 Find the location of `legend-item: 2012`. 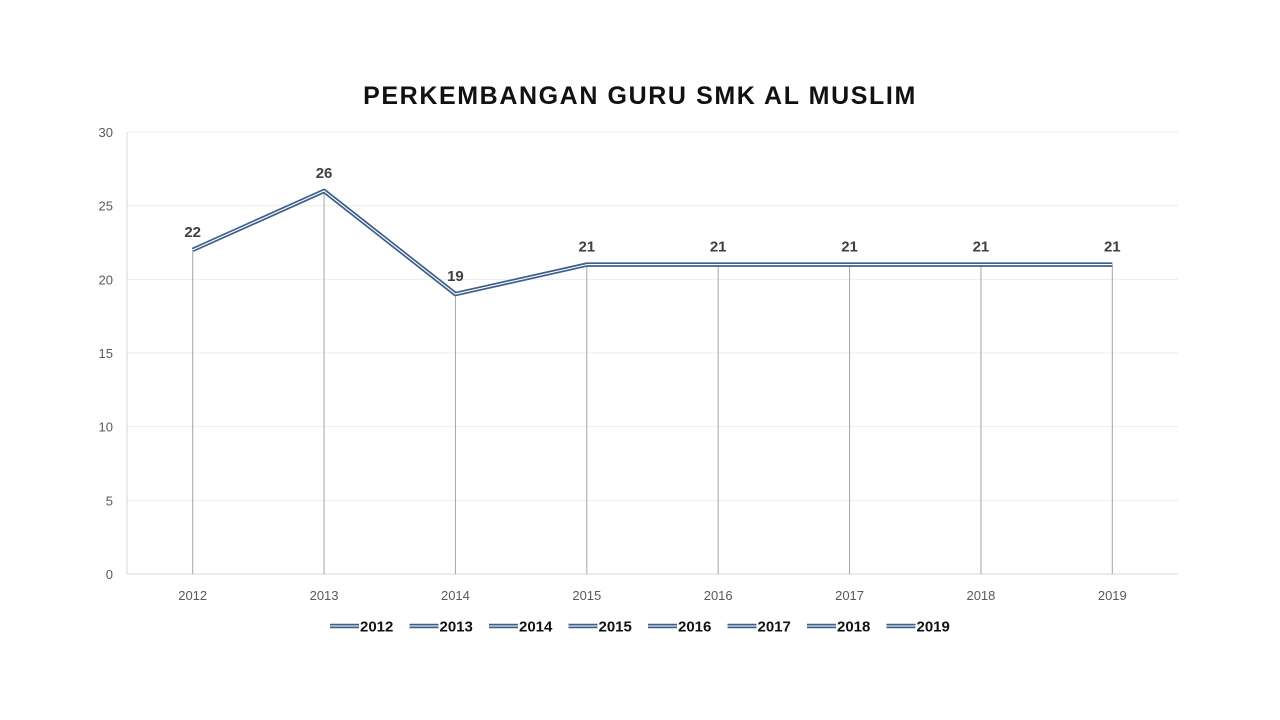

legend-item: 2012 is located at coordinates (361, 627).